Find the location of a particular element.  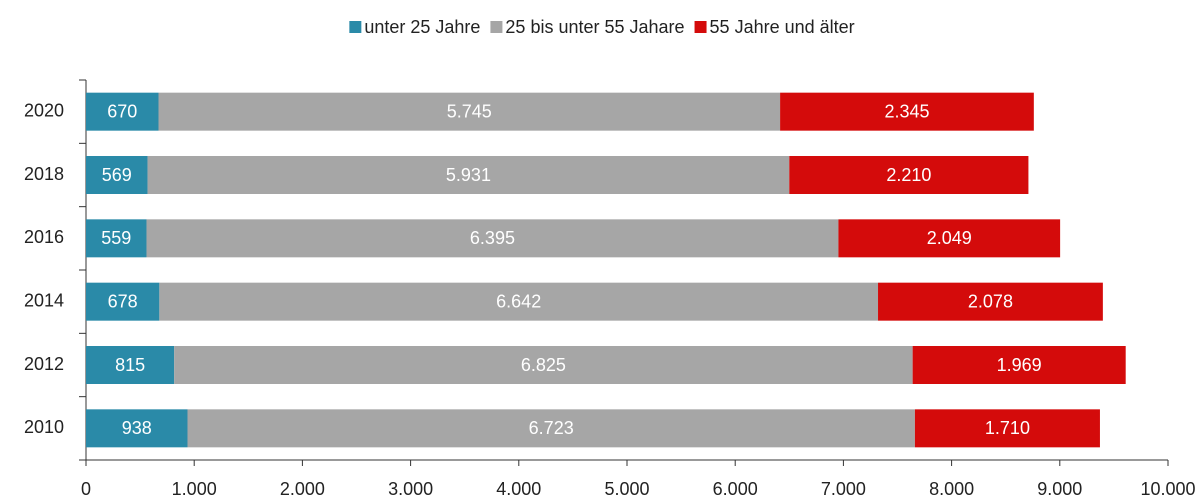

x-tick-label: 6.000 is located at coordinates (735, 489).